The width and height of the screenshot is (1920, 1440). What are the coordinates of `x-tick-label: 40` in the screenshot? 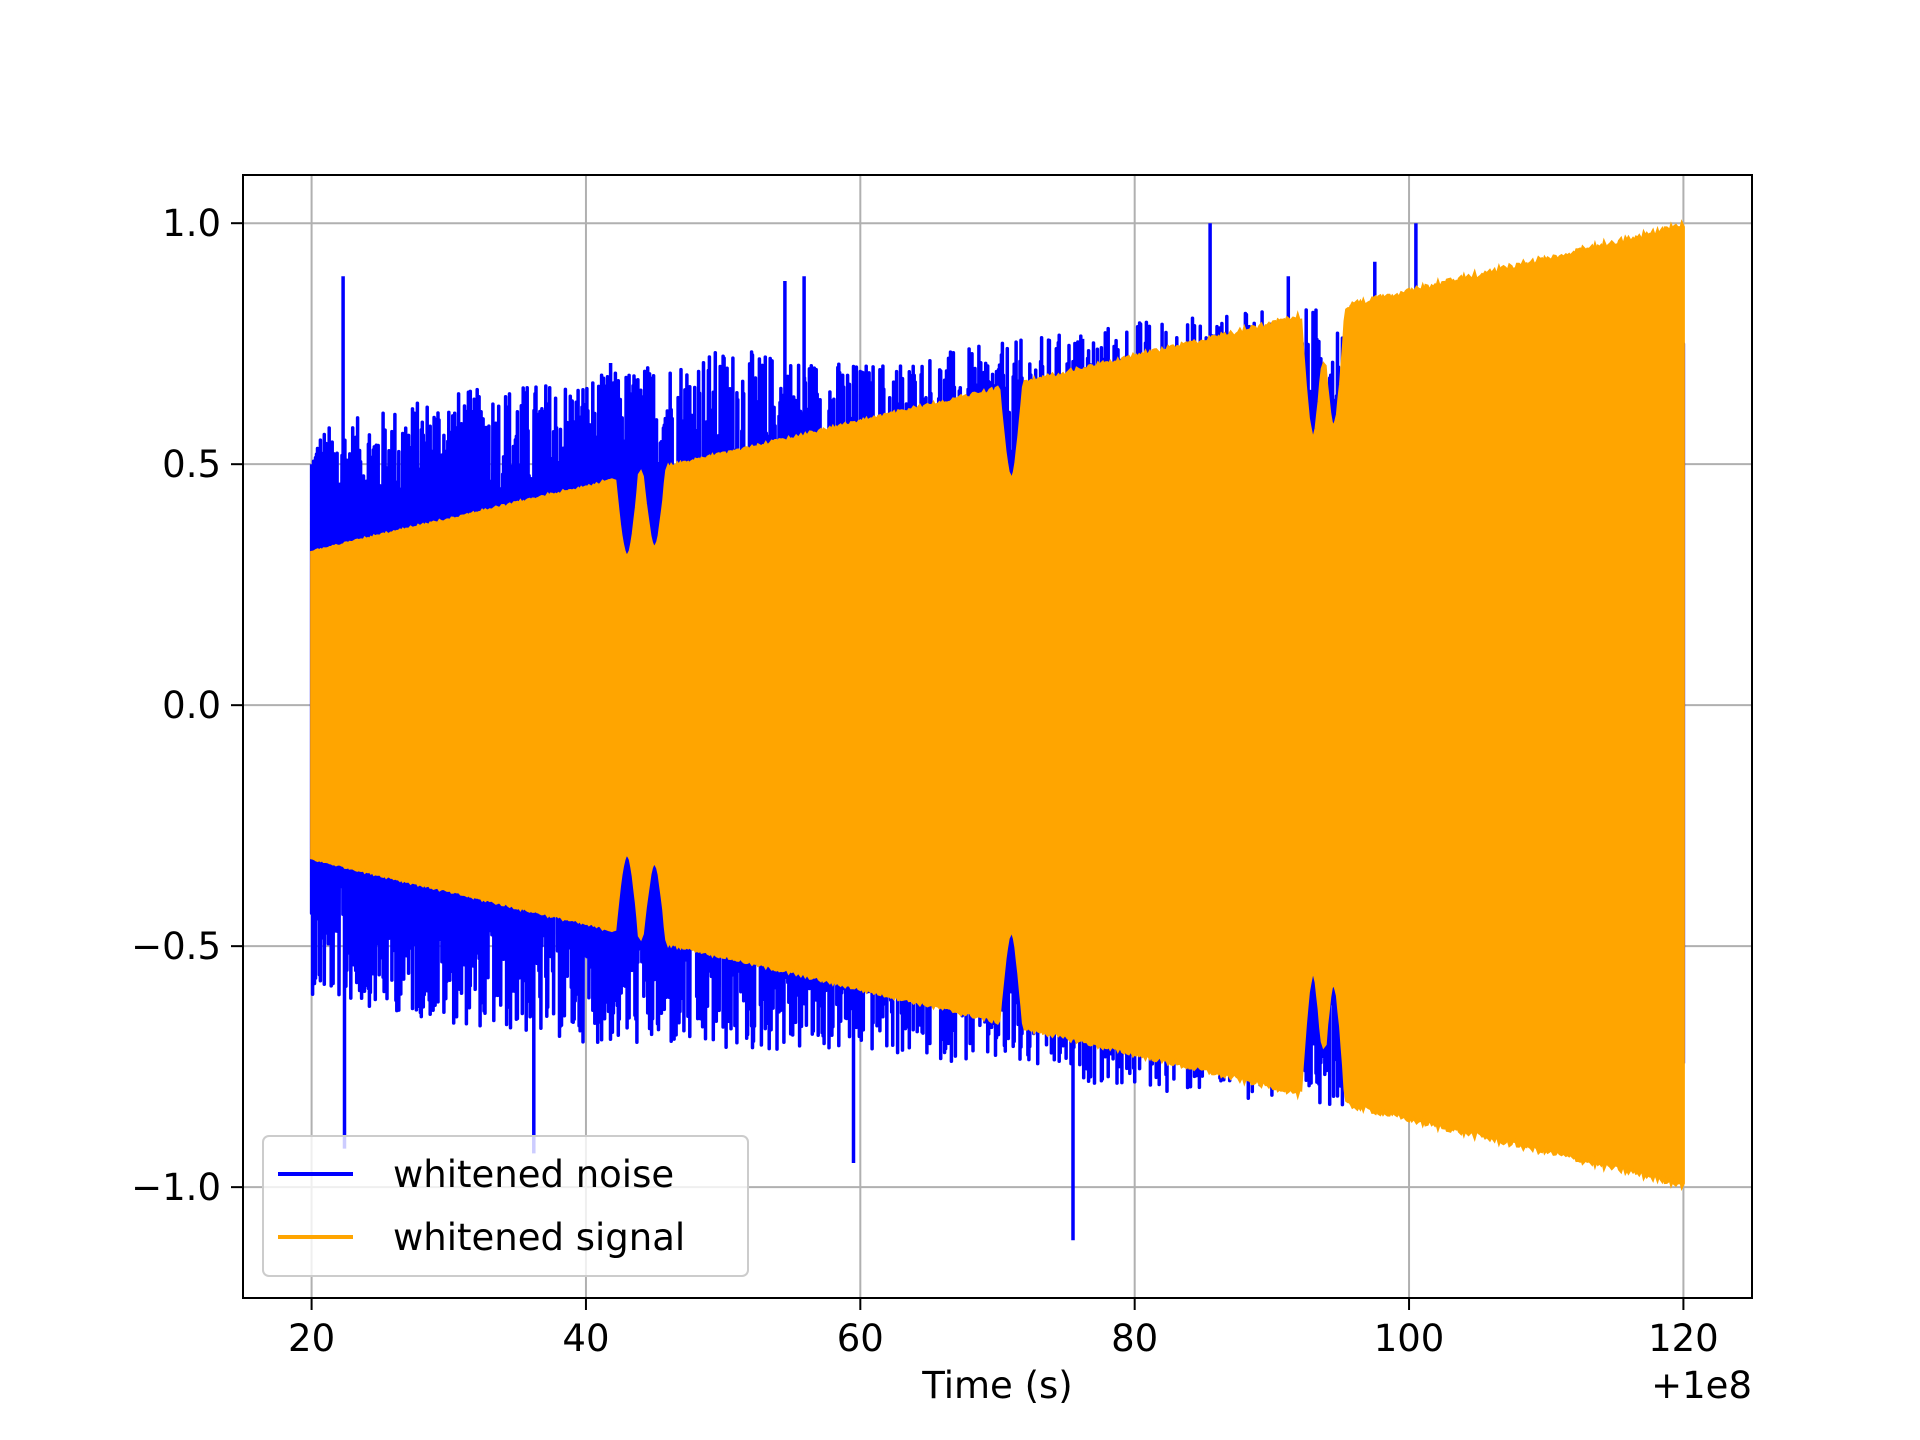 It's located at (585, 1338).